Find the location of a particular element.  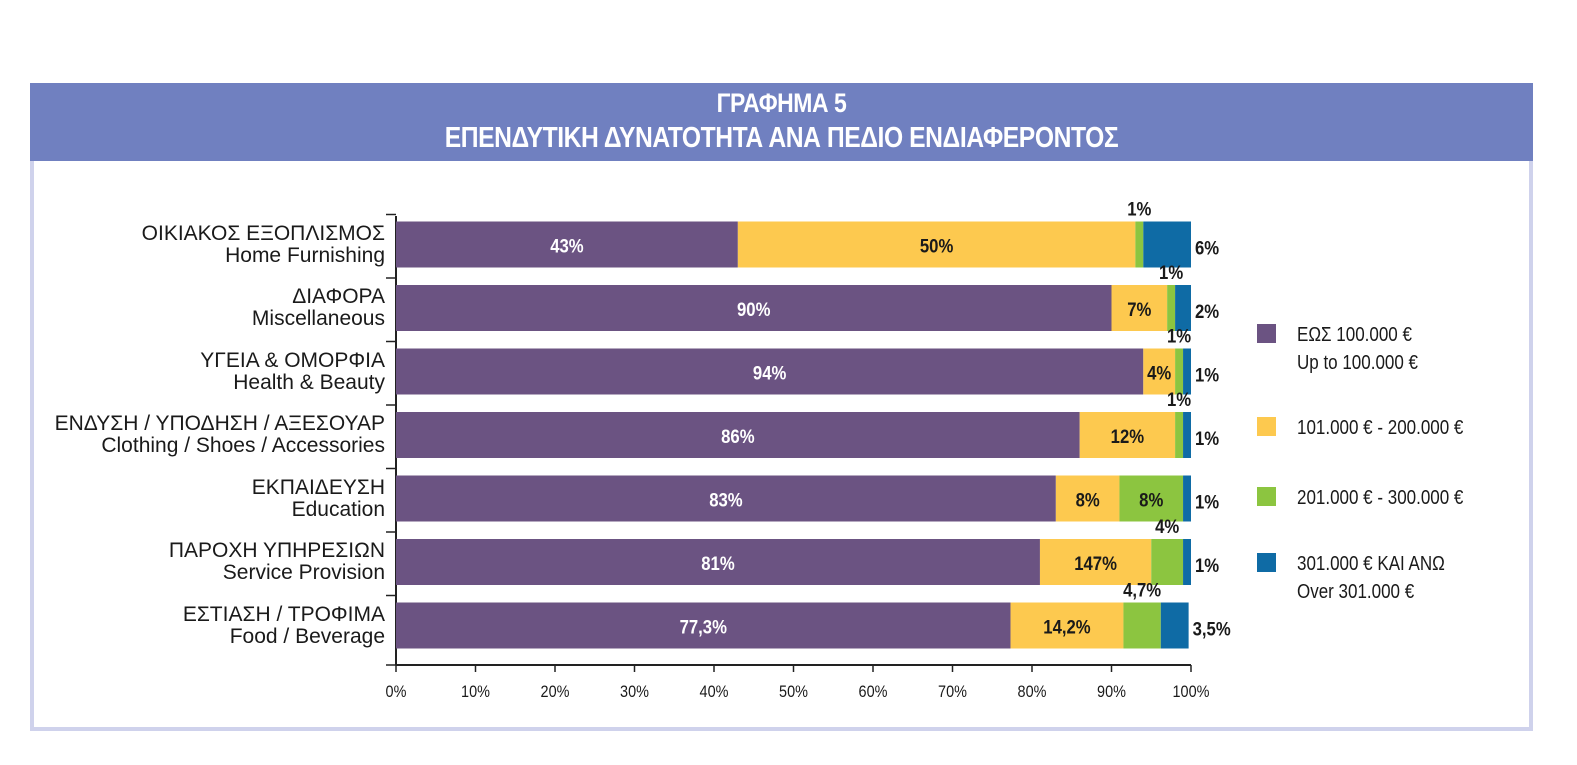

x-tick-label: 30% is located at coordinates (634, 692).